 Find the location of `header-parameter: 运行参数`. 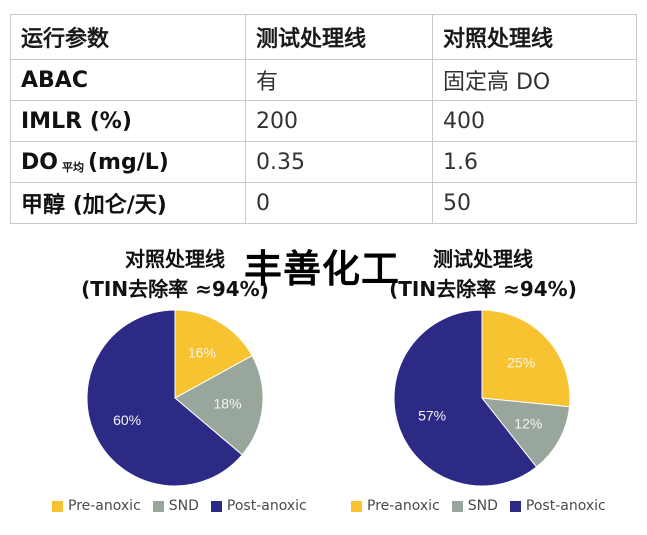

header-parameter: 运行参数 is located at coordinates (128, 37).